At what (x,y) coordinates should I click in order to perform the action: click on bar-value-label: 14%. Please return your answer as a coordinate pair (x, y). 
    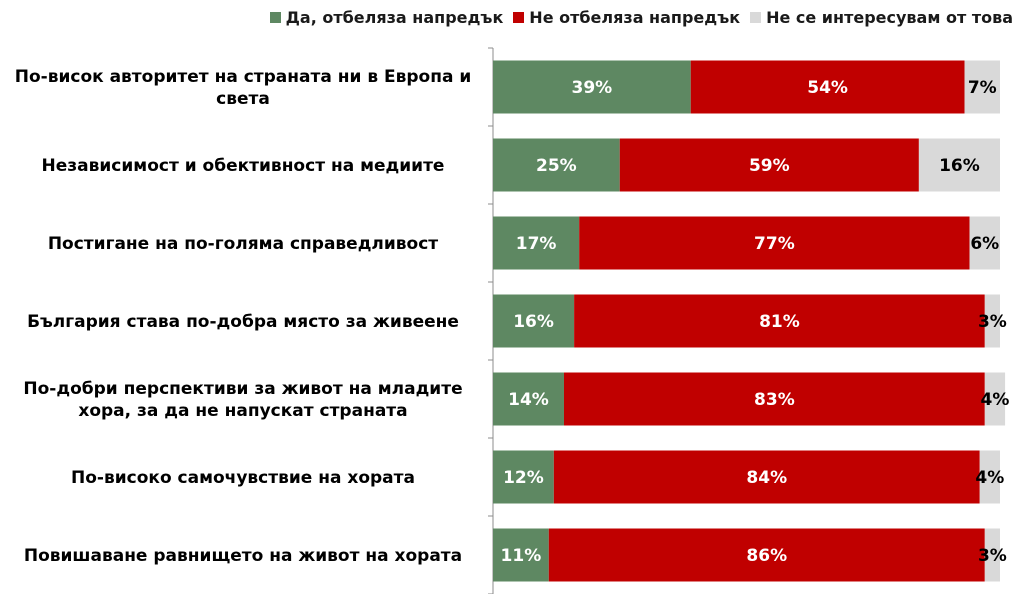
    Looking at the image, I should click on (528, 400).